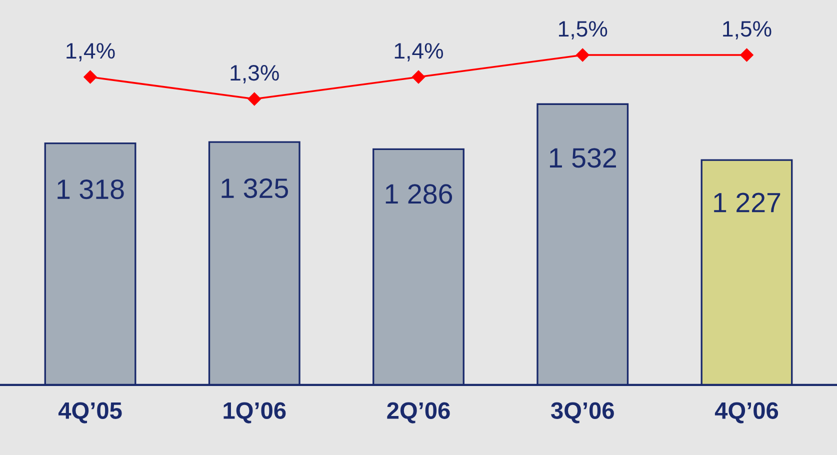 Image resolution: width=837 pixels, height=455 pixels. Describe the element at coordinates (747, 202) in the screenshot. I see `data-label: 1 227` at that location.